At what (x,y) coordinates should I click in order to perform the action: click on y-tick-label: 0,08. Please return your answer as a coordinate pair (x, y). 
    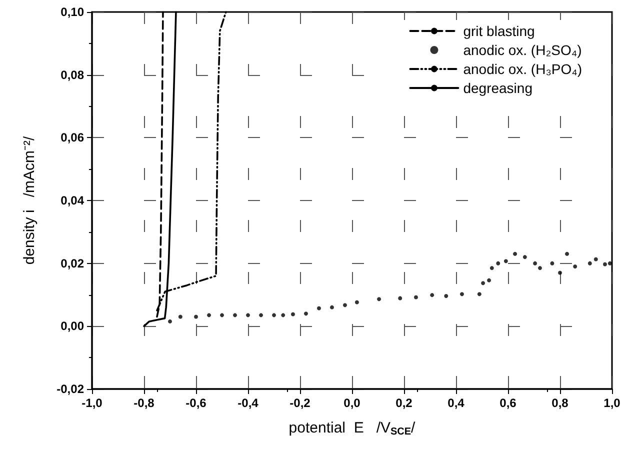
    Looking at the image, I should click on (72, 75).